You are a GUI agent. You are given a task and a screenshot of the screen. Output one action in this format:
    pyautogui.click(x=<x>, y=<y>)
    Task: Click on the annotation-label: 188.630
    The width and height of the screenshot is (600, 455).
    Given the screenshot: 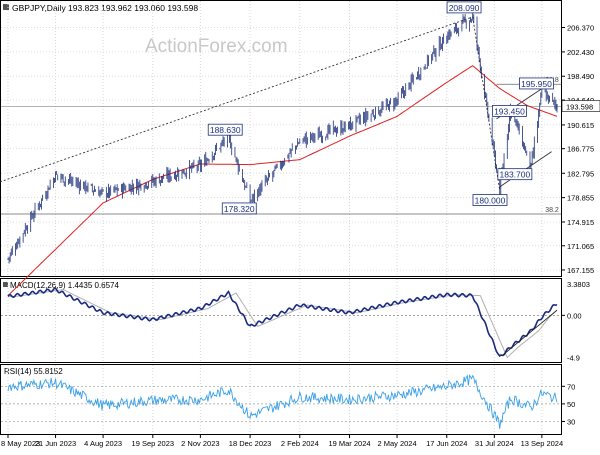 What is the action you would take?
    pyautogui.click(x=225, y=130)
    